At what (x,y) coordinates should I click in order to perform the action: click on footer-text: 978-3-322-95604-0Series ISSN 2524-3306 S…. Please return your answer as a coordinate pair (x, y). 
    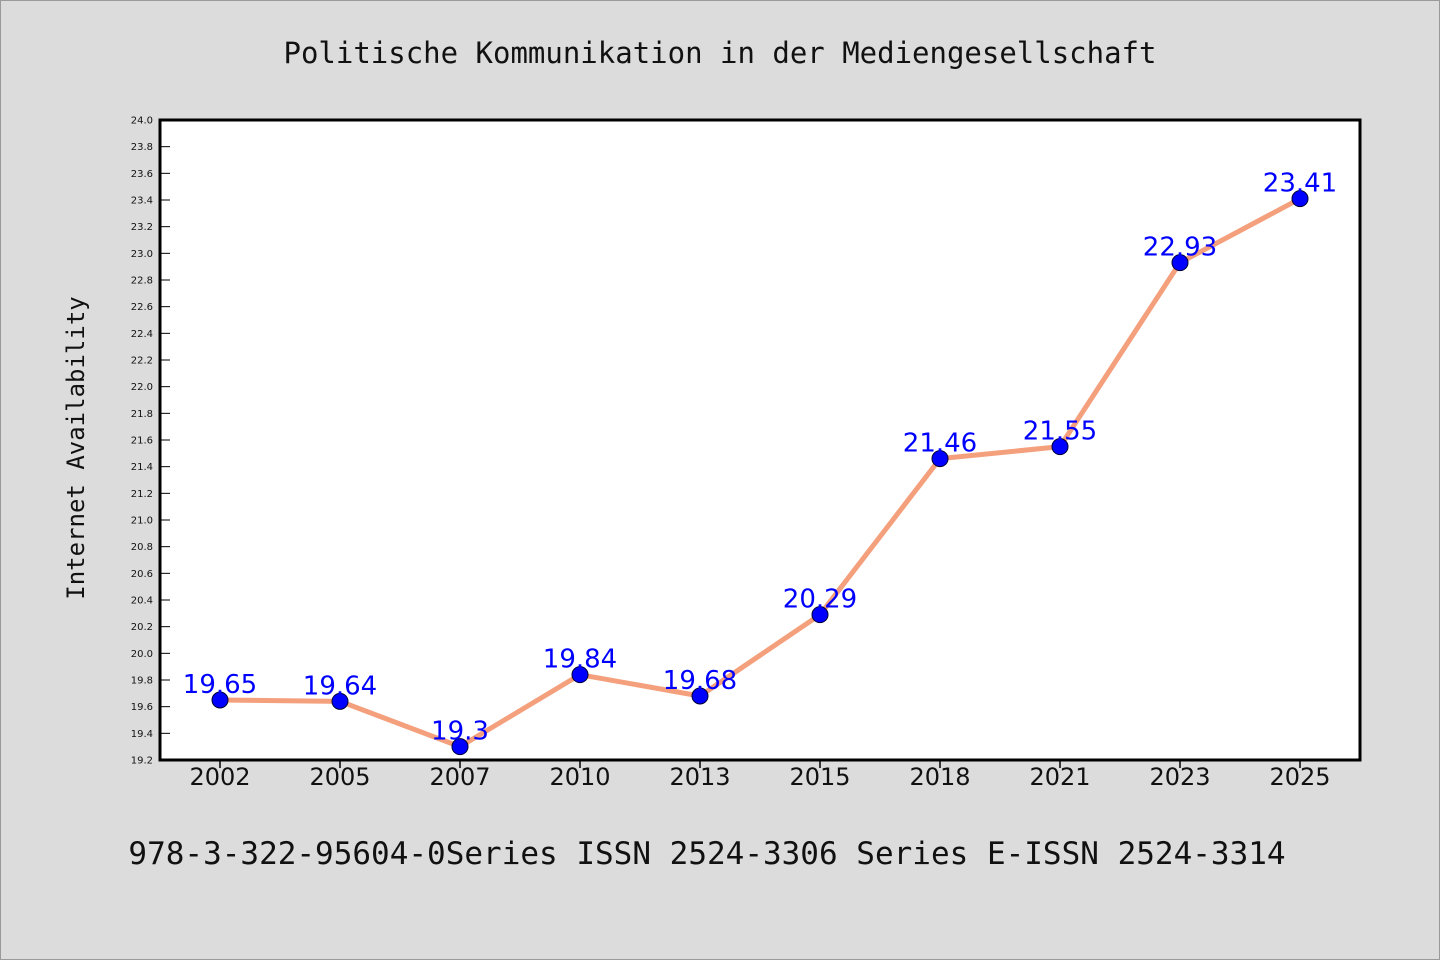
    Looking at the image, I should click on (706, 854).